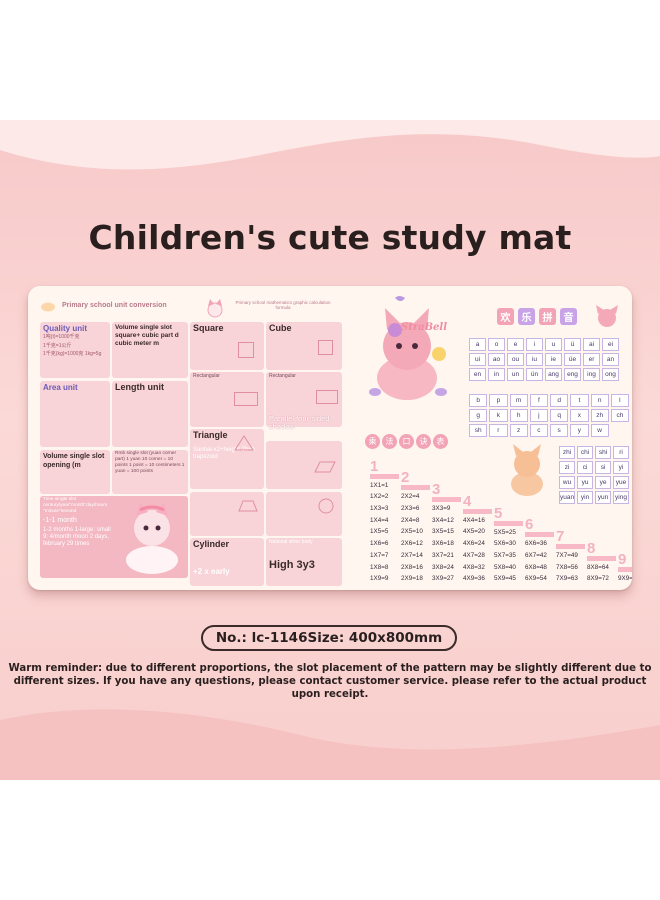 The height and width of the screenshot is (900, 660). What do you see at coordinates (579, 400) in the screenshot?
I see `pinyin-cell: t` at bounding box center [579, 400].